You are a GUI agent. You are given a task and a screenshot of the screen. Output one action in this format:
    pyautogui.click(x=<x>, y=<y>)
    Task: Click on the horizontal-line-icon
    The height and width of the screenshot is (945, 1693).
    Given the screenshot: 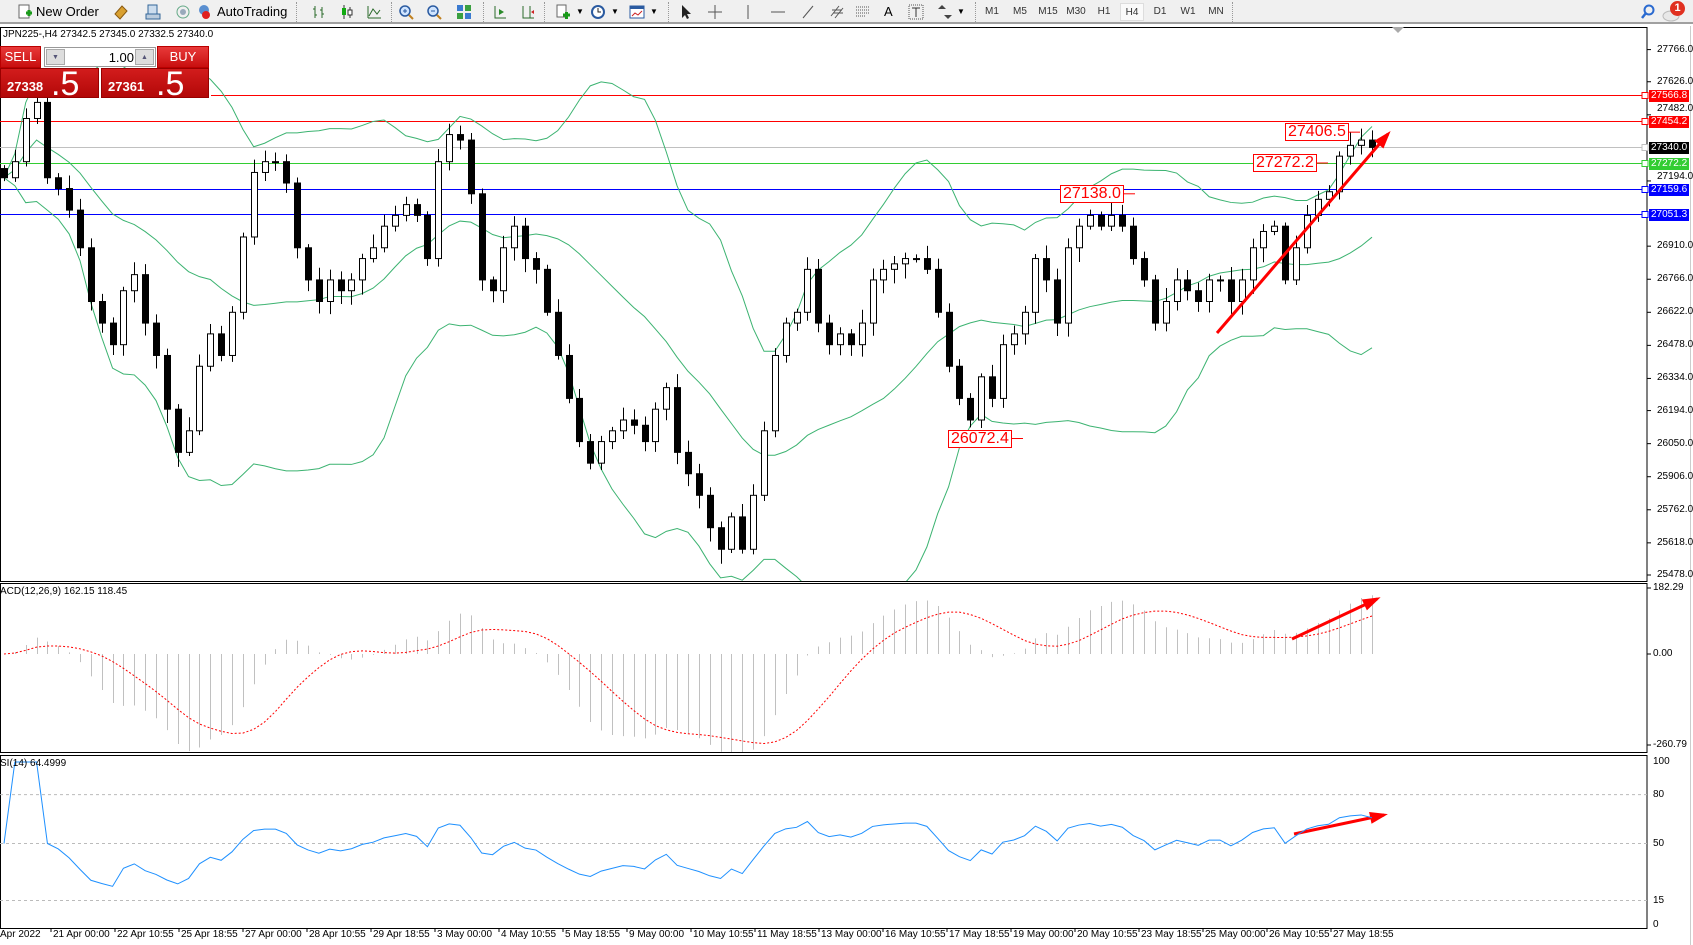 What is the action you would take?
    pyautogui.click(x=778, y=12)
    